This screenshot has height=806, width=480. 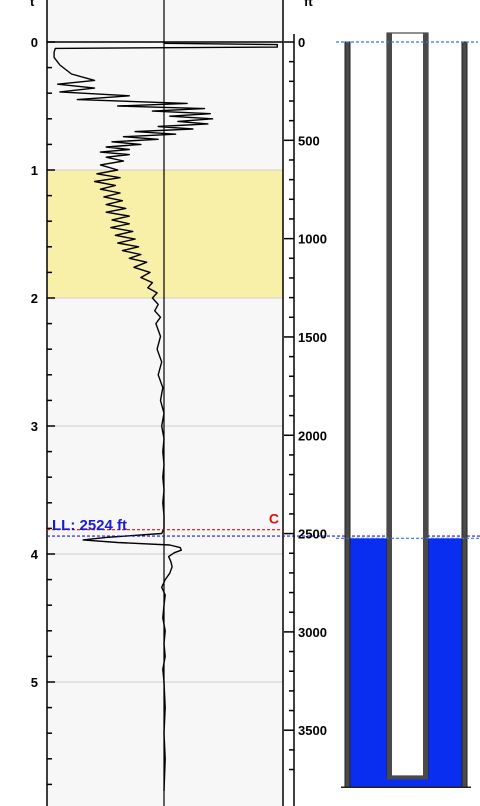 What do you see at coordinates (89, 525) in the screenshot?
I see `liquid-level-label: LL: 2524 ft` at bounding box center [89, 525].